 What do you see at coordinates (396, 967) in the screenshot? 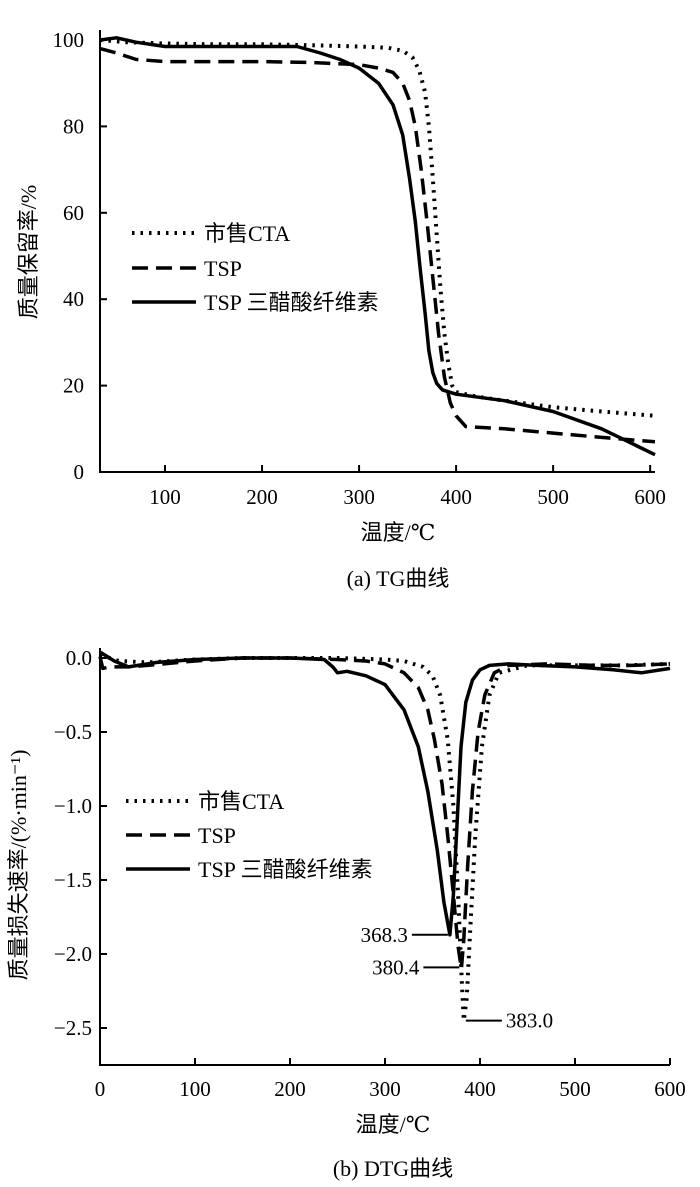
I see `dtg-peak-label-1: 380.4` at bounding box center [396, 967].